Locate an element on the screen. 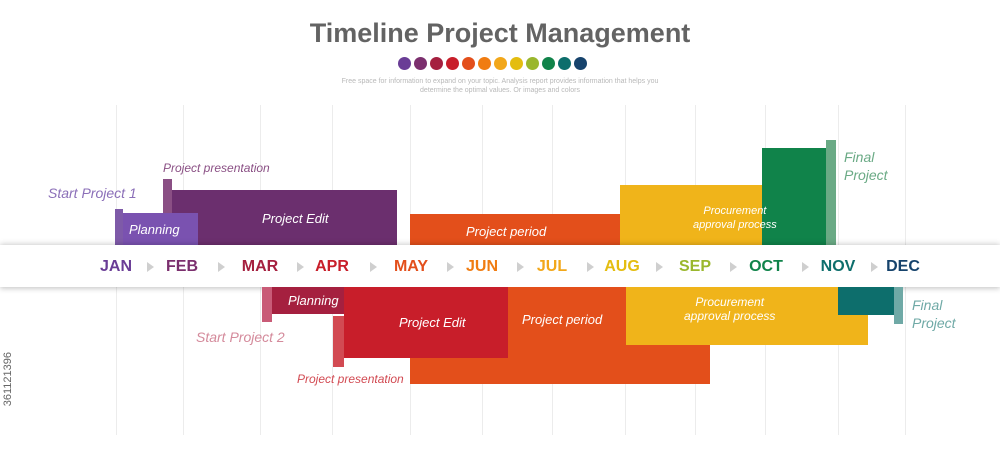 This screenshot has width=1000, height=462. month-label-aug: AUG is located at coordinates (622, 266).